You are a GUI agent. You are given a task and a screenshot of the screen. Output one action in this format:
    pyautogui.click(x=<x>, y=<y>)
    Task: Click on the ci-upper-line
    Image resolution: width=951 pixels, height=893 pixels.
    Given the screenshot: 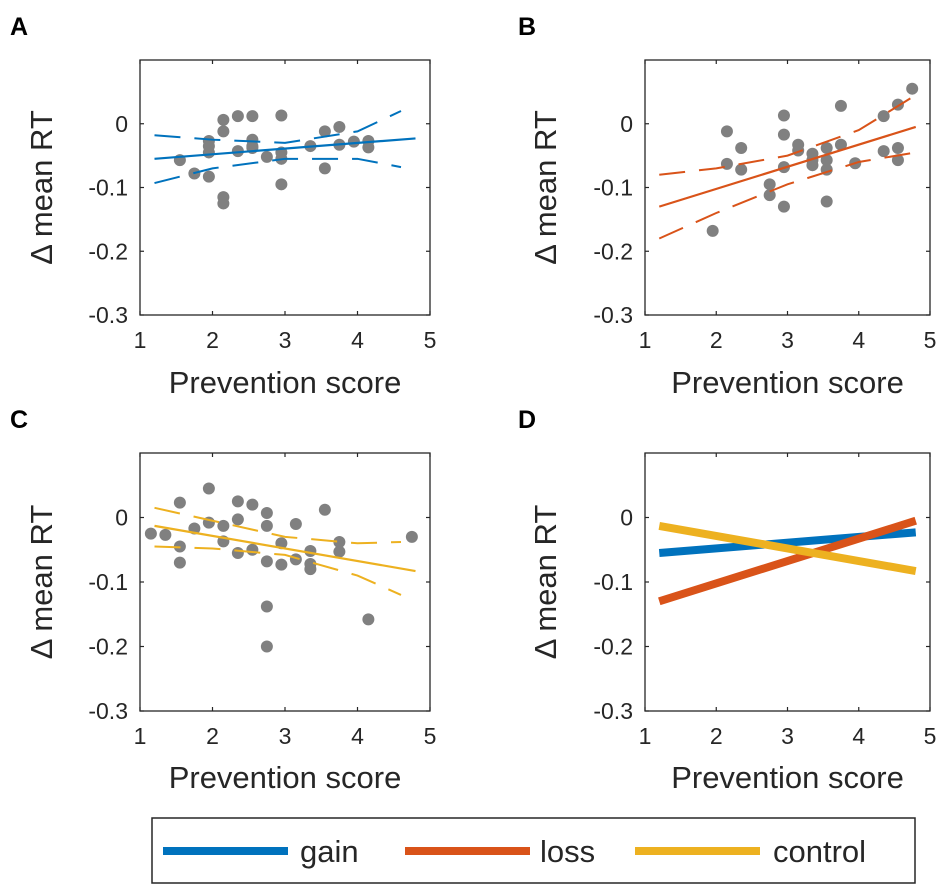 What is the action you would take?
    pyautogui.click(x=278, y=525)
    